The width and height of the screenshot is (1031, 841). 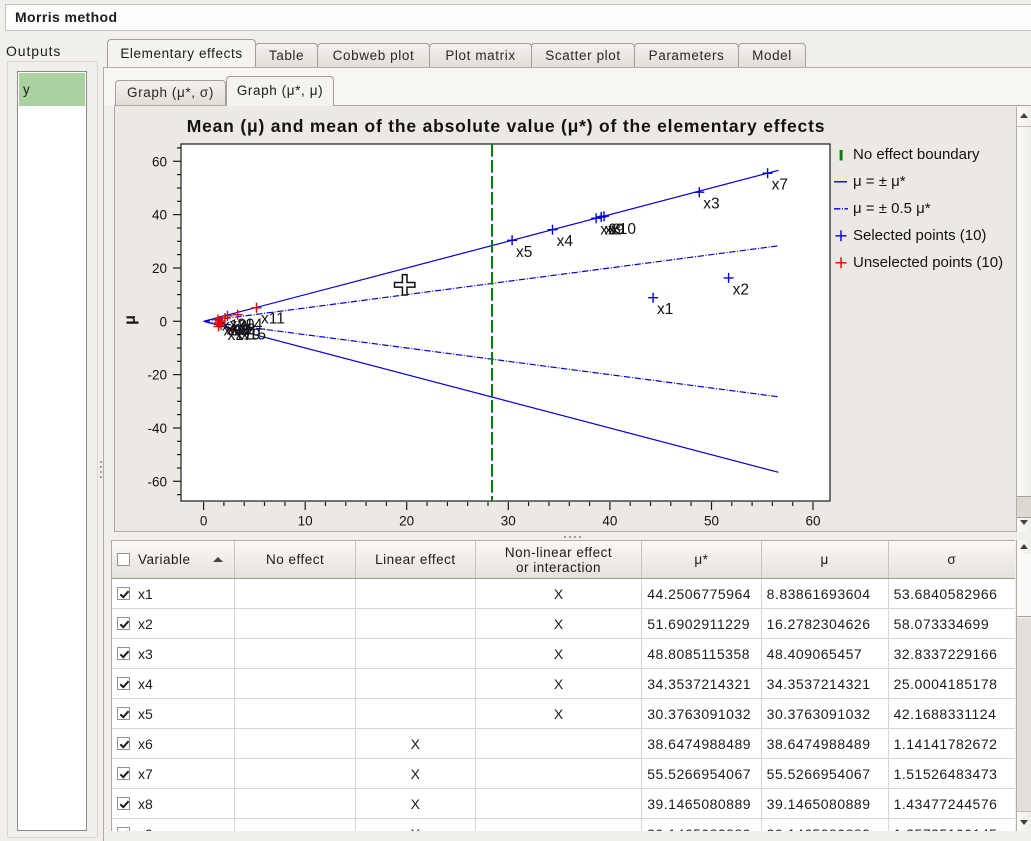 What do you see at coordinates (242, 325) in the screenshot?
I see `svg-text: x20` at bounding box center [242, 325].